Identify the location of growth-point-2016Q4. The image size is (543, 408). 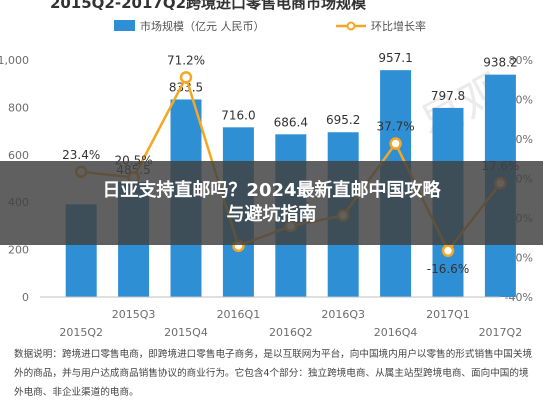
(395, 143).